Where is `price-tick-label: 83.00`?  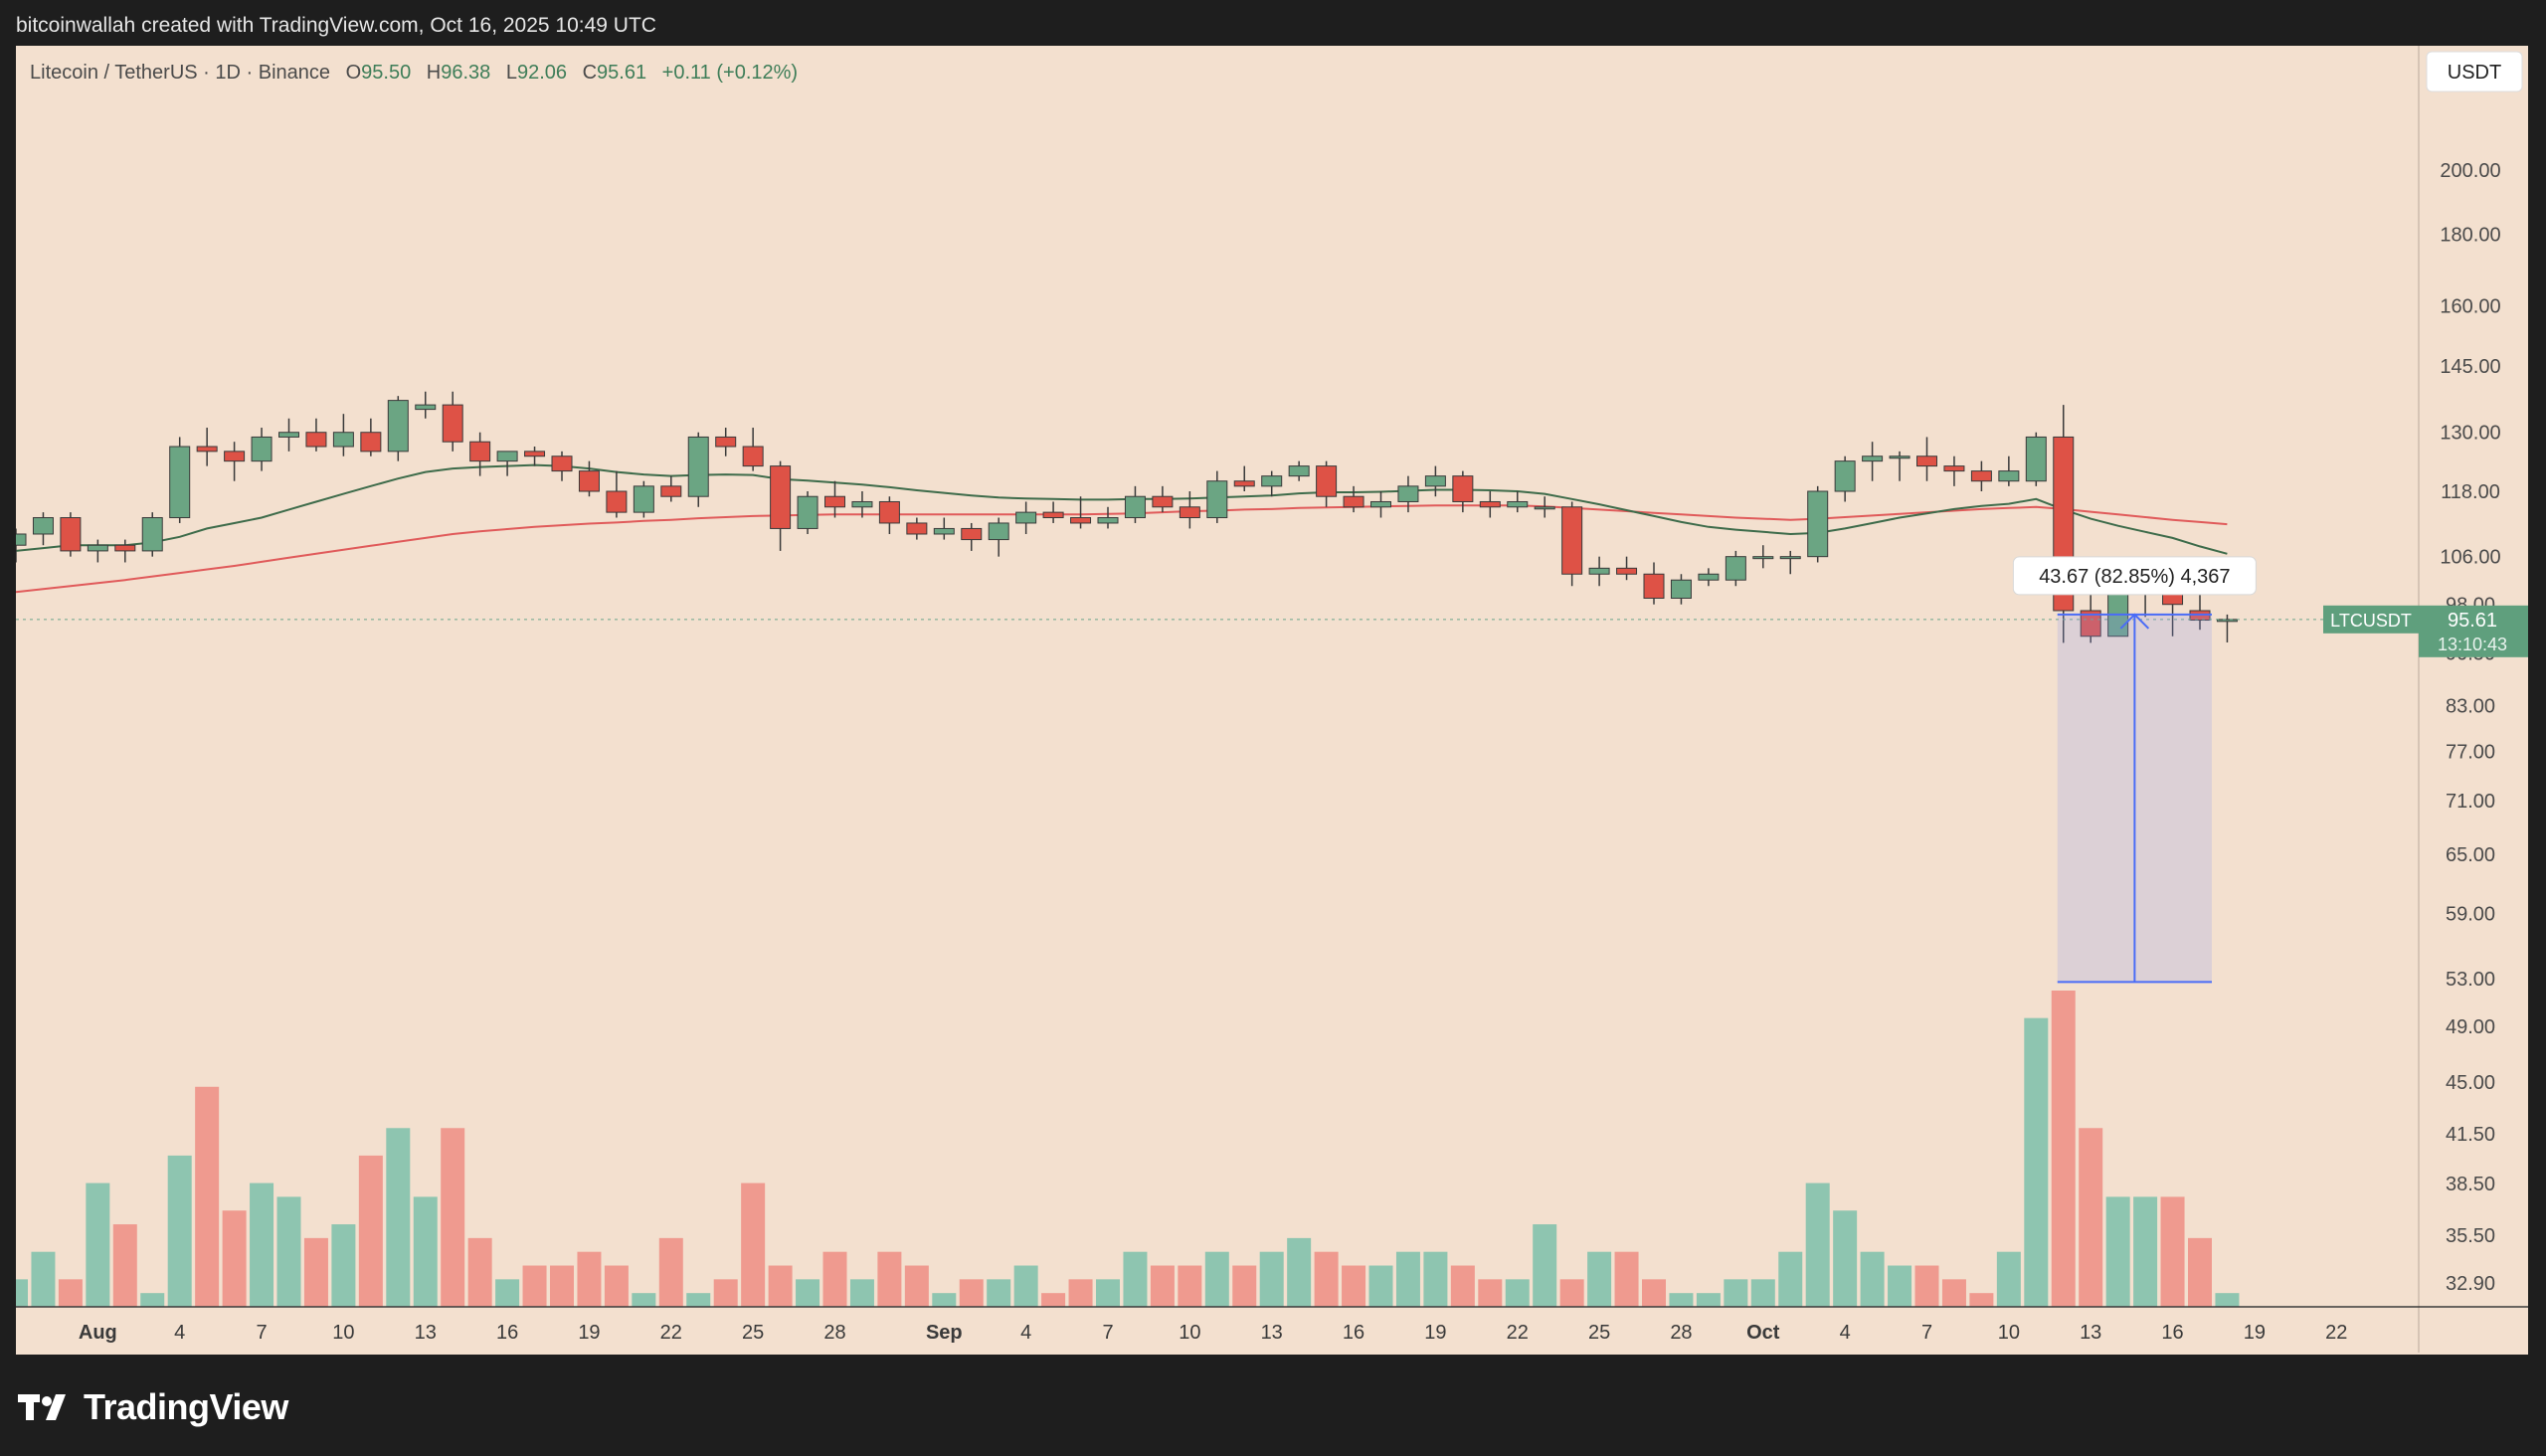
price-tick-label: 83.00 is located at coordinates (2470, 706).